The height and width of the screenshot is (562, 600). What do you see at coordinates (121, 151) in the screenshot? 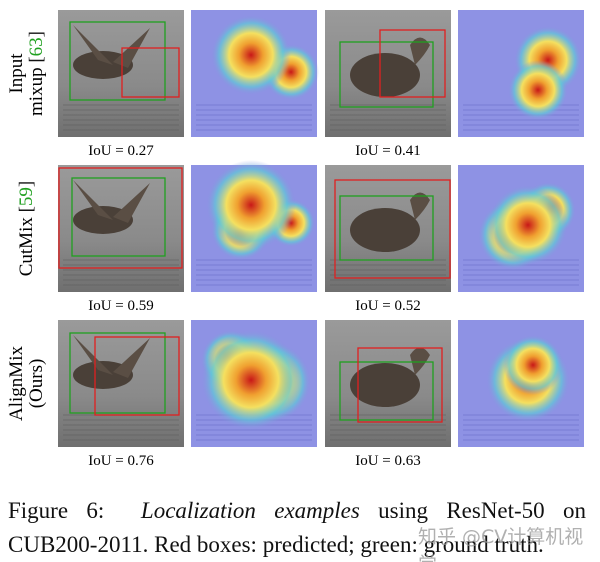
I see `iou-label: IoU = 0.27` at bounding box center [121, 151].